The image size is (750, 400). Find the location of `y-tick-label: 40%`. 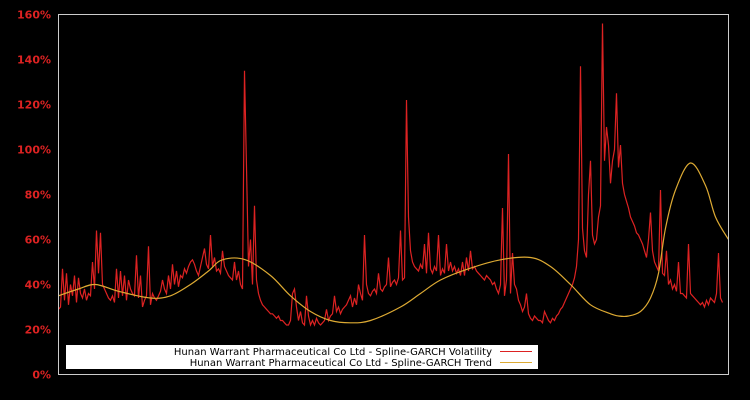

y-tick-label: 40% is located at coordinates (38, 285).